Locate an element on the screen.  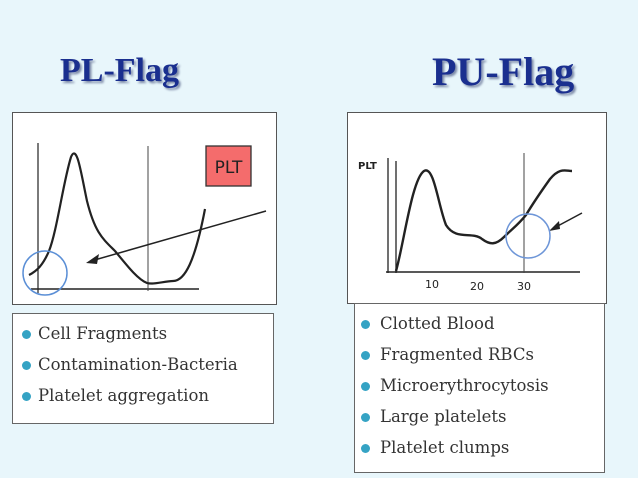
pl-arrow-line is located at coordinates (178, 236).